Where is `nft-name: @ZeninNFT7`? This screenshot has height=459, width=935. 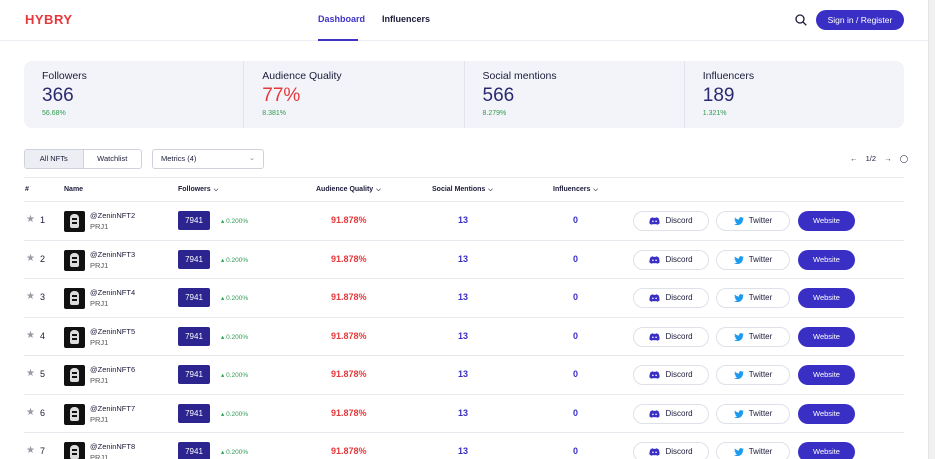 nft-name: @ZeninNFT7 is located at coordinates (113, 408).